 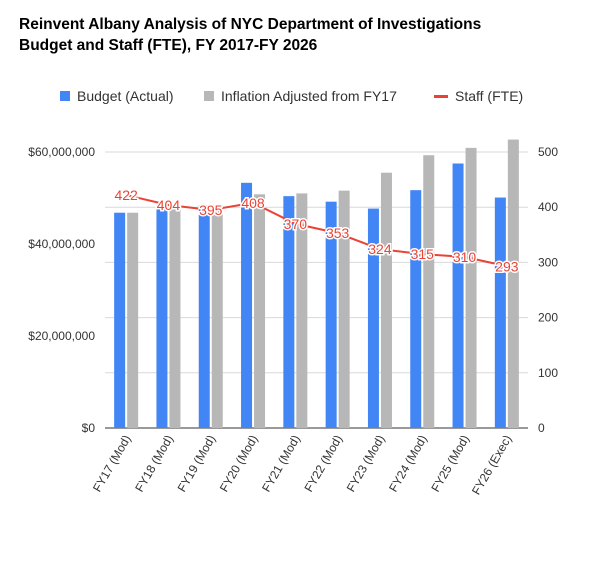 I want to click on staff-data-label: 324, so click(x=380, y=249).